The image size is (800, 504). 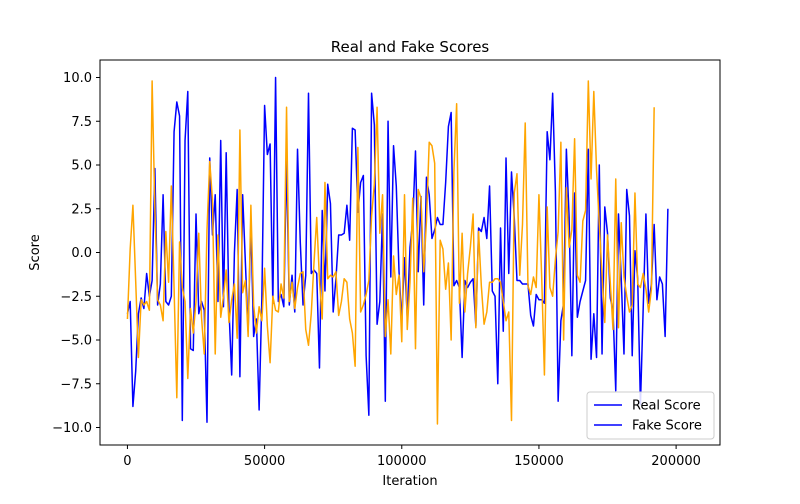 What do you see at coordinates (77, 78) in the screenshot?
I see `y-tick-label: 10.0` at bounding box center [77, 78].